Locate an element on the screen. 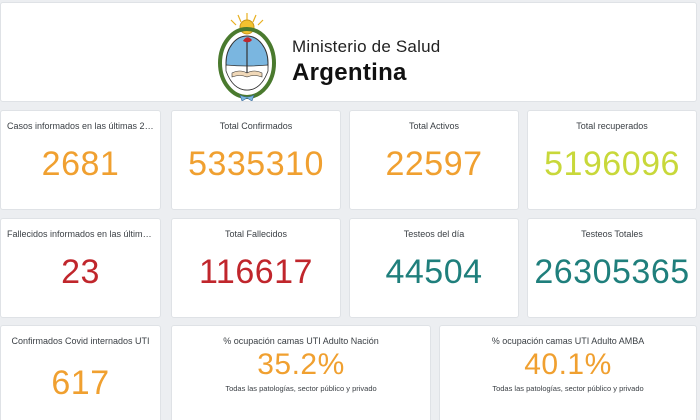  card-value: 22597 is located at coordinates (434, 164).